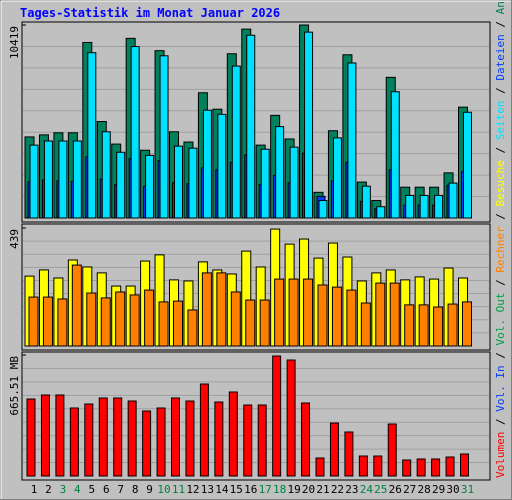 The width and height of the screenshot is (512, 500). What do you see at coordinates (14, 386) in the screenshot?
I see `y-tick-label: 665.51 MB` at bounding box center [14, 386].